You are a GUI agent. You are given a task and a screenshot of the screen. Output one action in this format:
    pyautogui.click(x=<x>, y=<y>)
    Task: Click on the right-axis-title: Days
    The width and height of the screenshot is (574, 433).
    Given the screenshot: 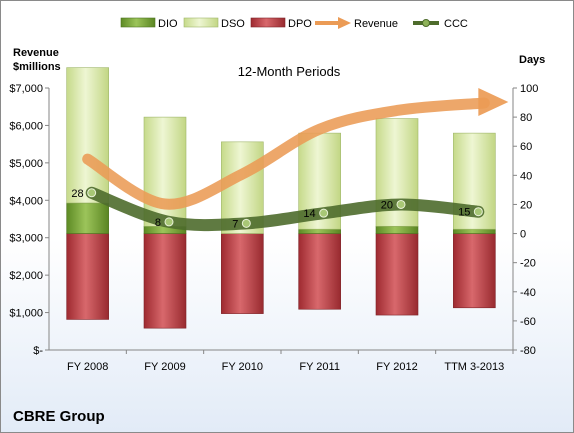 What is the action you would take?
    pyautogui.click(x=532, y=60)
    